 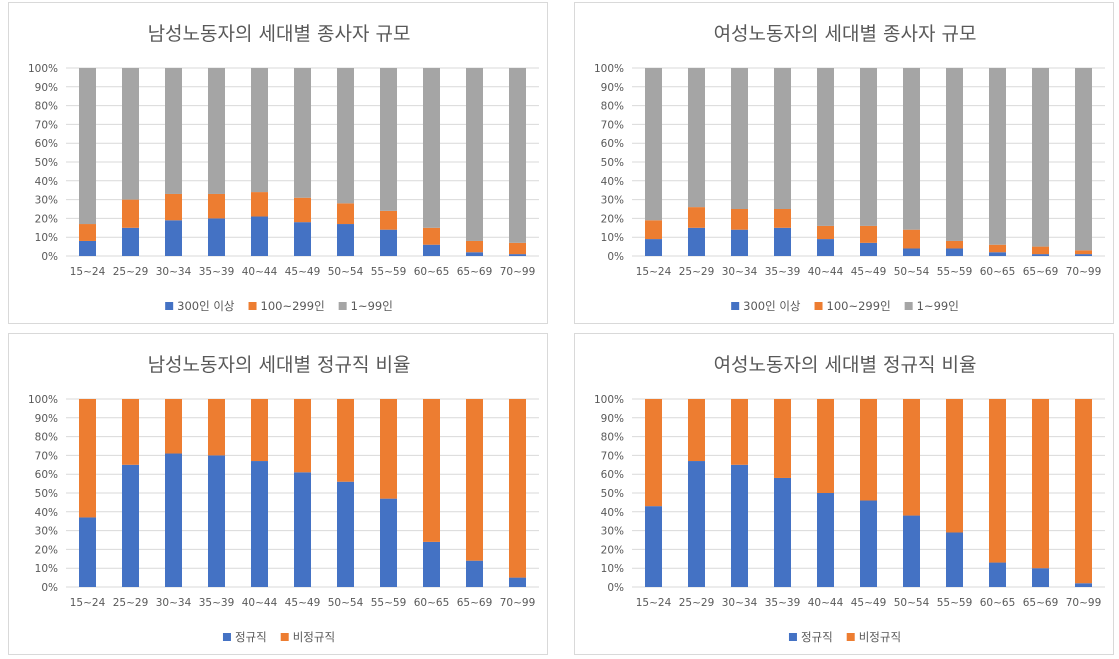 What do you see at coordinates (998, 603) in the screenshot?
I see `x-tick-label: 60~65` at bounding box center [998, 603].